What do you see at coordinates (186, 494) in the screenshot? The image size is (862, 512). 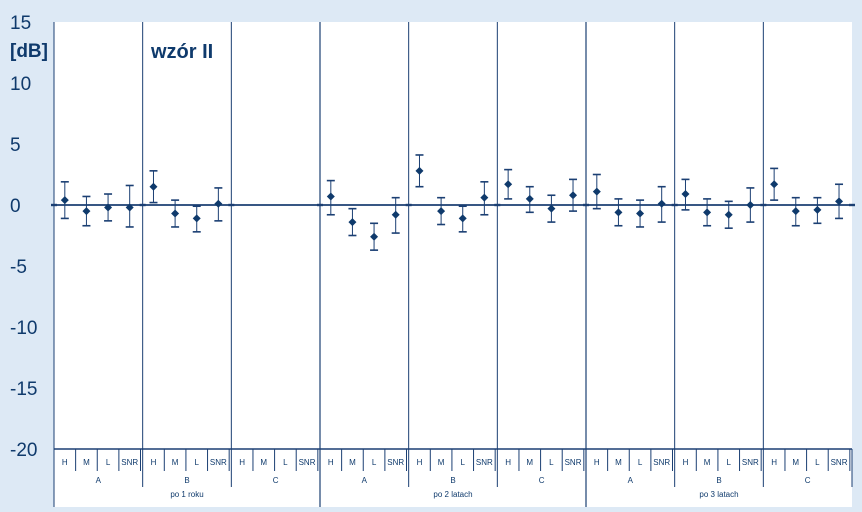 I see `period-label: po 1 roku` at bounding box center [186, 494].